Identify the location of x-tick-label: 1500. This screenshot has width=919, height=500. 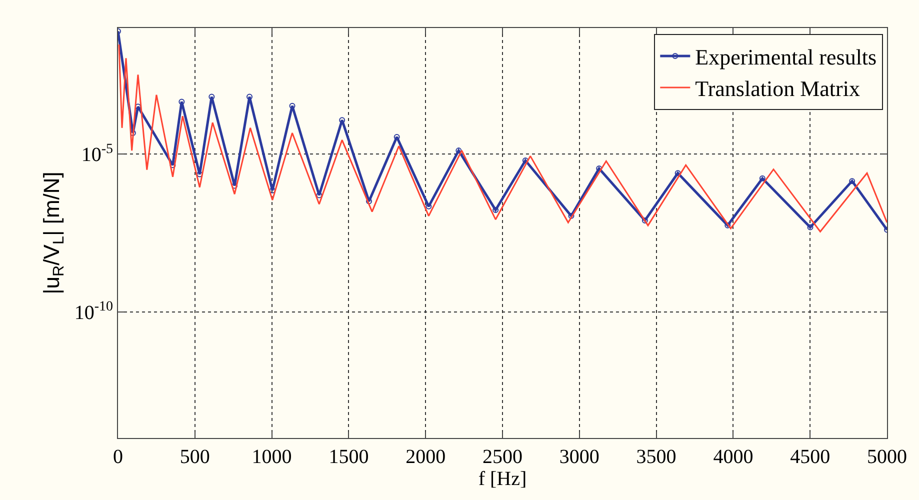
(348, 457).